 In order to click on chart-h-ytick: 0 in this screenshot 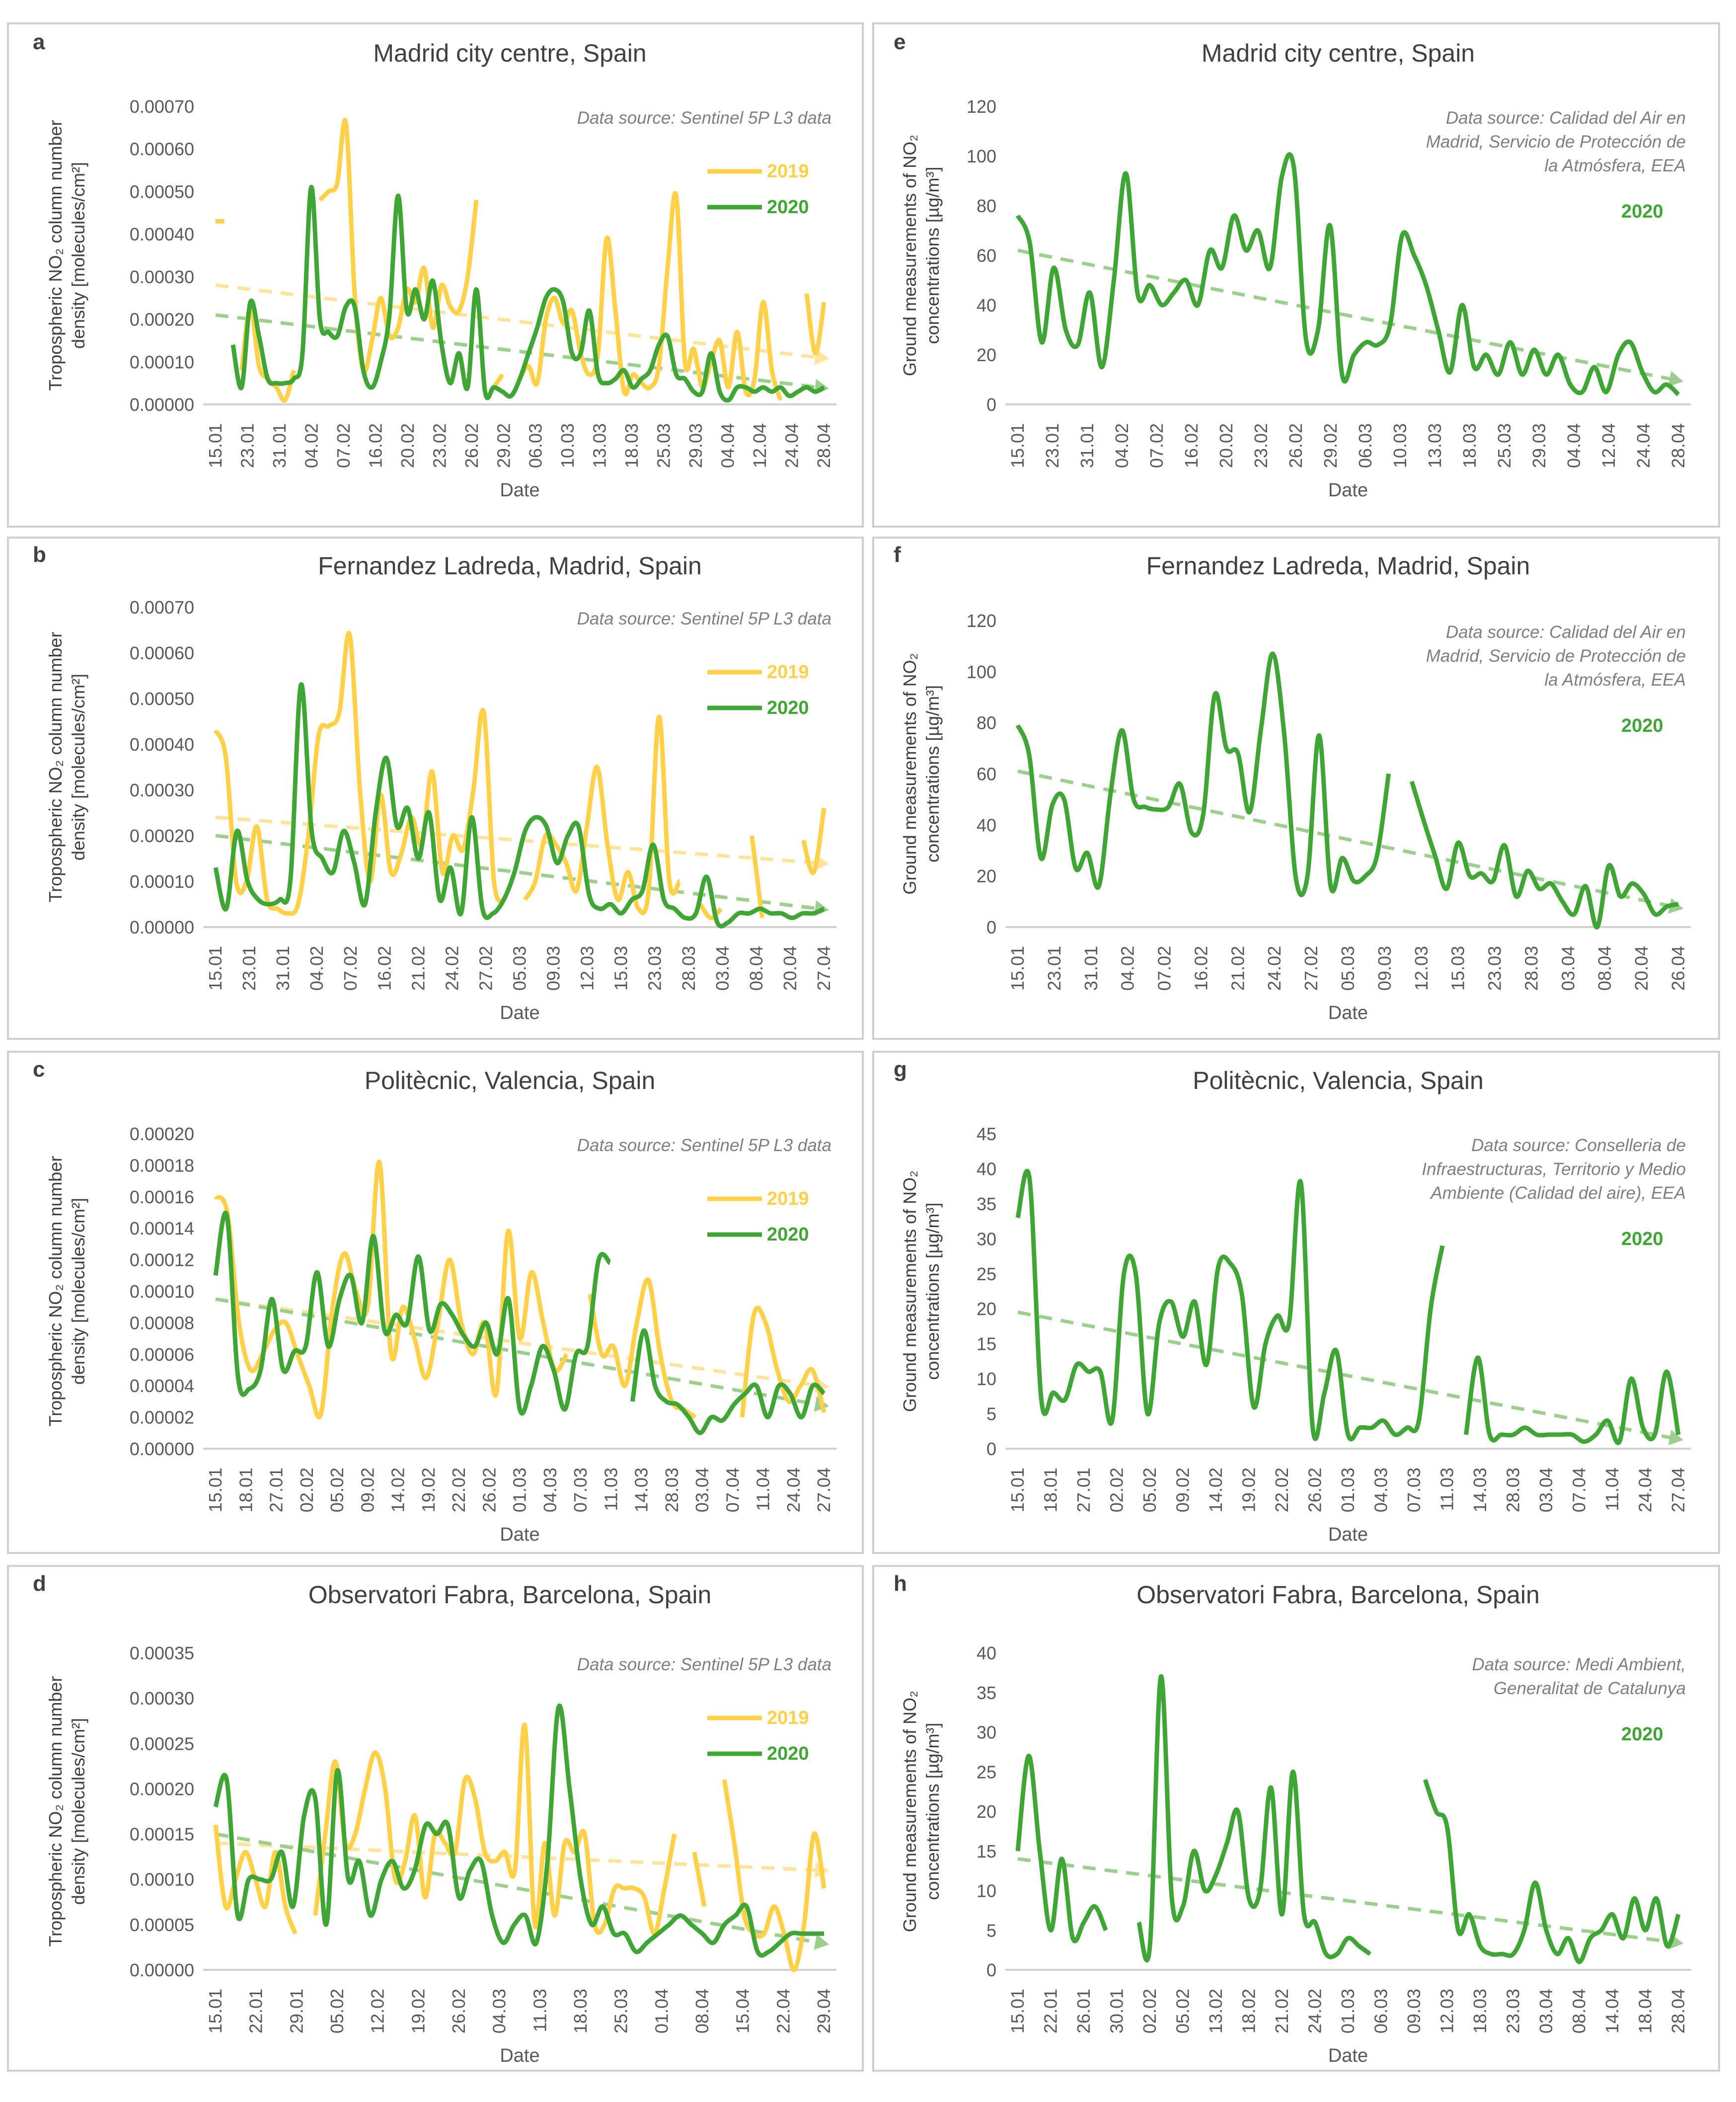, I will do `click(991, 1970)`.